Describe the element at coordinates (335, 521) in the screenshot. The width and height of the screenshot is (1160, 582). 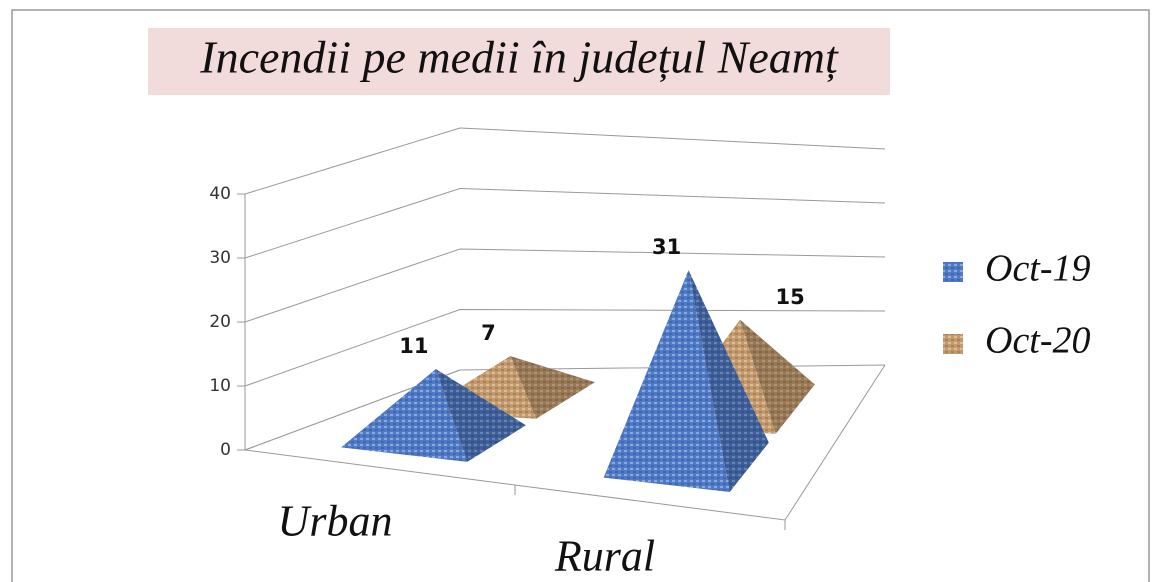
I see `x-tick-label: Urban` at that location.